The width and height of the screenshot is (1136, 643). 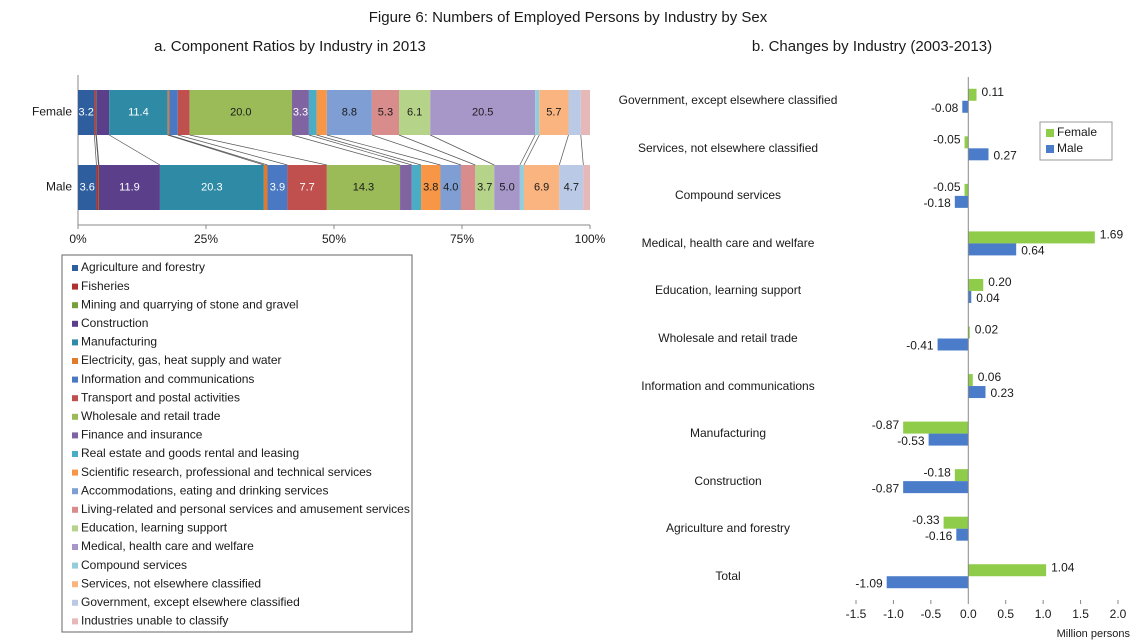 I want to click on data-label: -0.18, so click(x=937, y=203).